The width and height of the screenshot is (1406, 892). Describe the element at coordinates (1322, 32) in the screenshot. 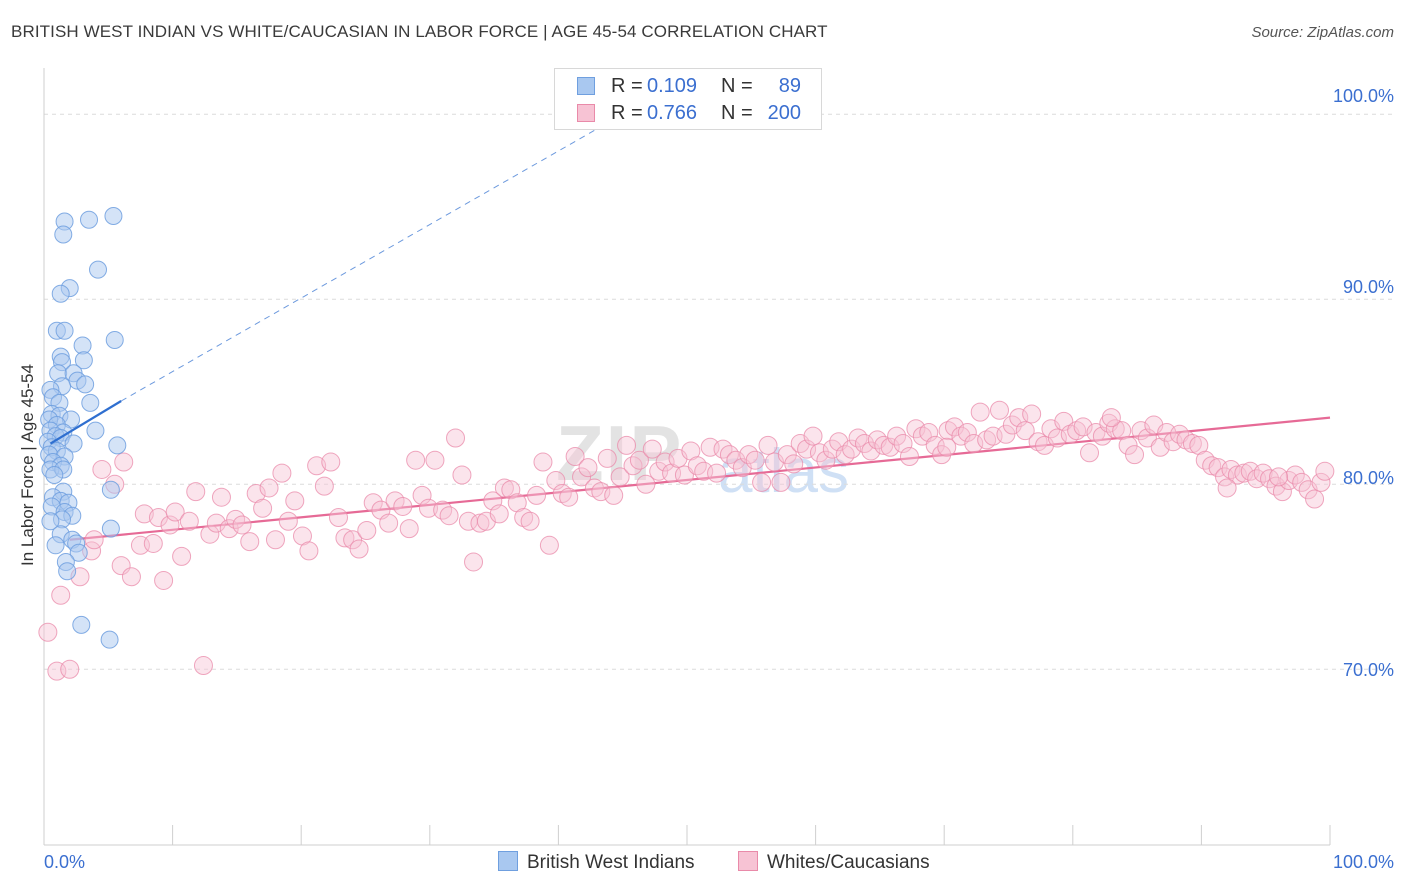

I see `source-label: Source: ZipAtlas.com` at that location.